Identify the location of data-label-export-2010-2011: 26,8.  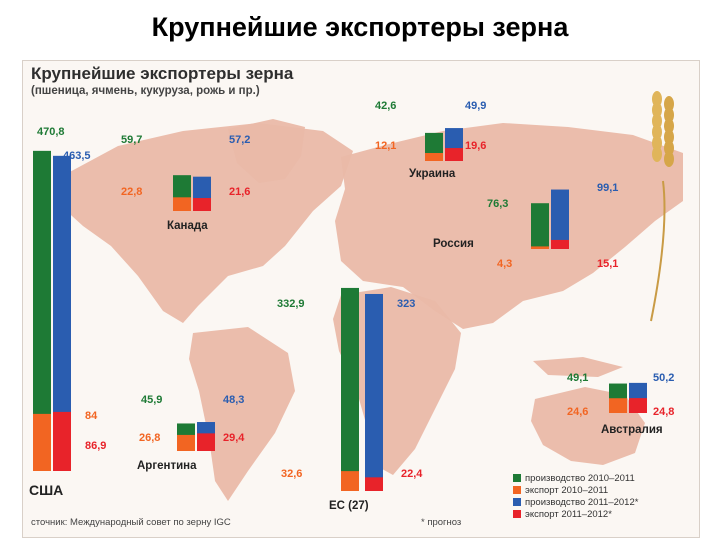
(149, 438).